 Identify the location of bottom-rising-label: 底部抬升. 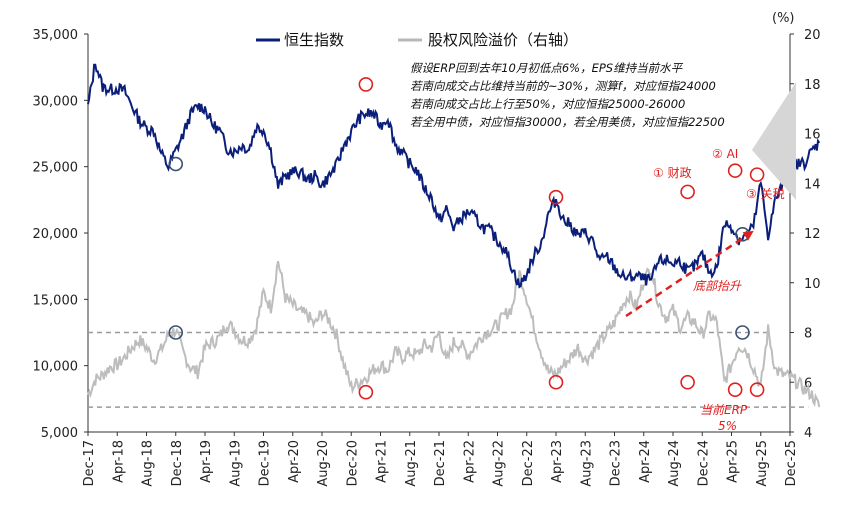
(717, 286).